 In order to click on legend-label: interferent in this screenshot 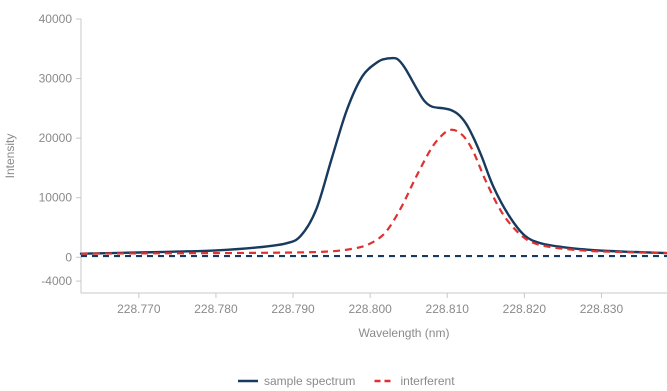, I will do `click(428, 381)`.